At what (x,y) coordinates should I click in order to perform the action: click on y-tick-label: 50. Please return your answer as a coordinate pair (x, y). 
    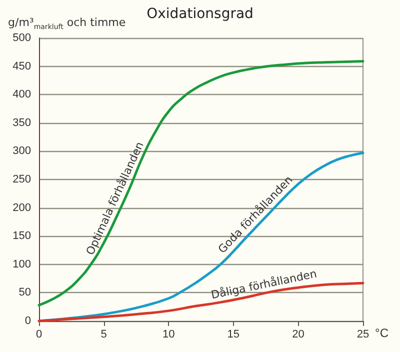
    Looking at the image, I should click on (24, 292).